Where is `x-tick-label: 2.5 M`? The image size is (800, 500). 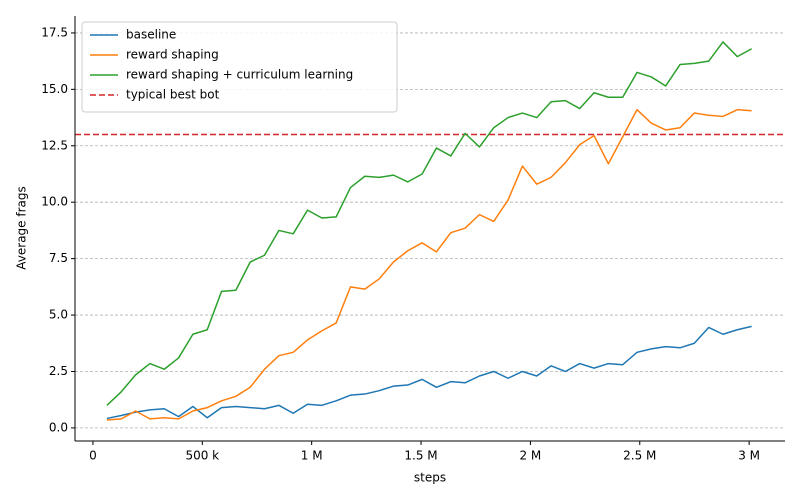 x-tick-label: 2.5 M is located at coordinates (639, 456).